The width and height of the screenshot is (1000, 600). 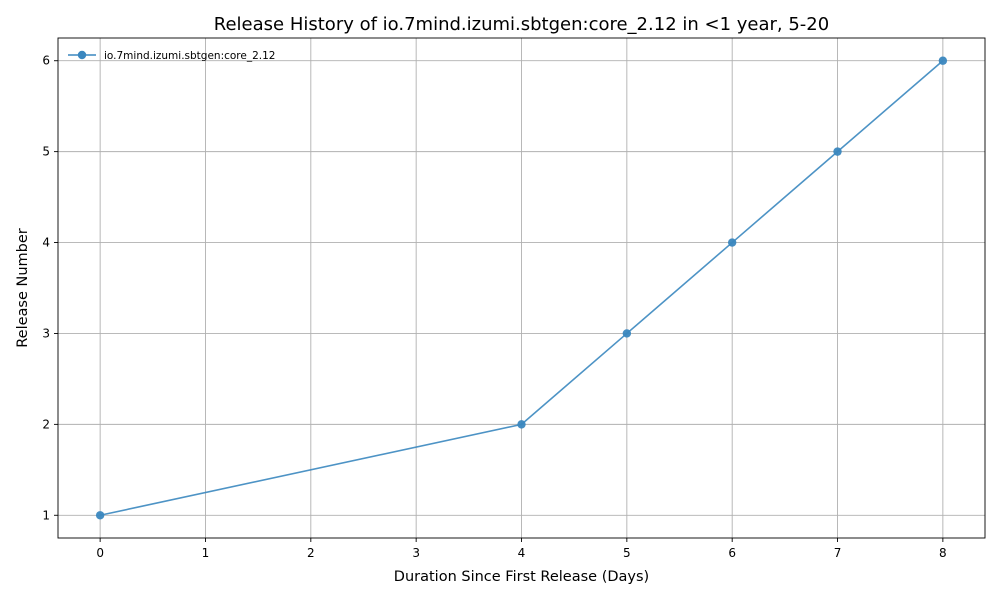 I want to click on legend-label: io.7mind.izumi.sbtgen:core_2.12, so click(x=190, y=56).